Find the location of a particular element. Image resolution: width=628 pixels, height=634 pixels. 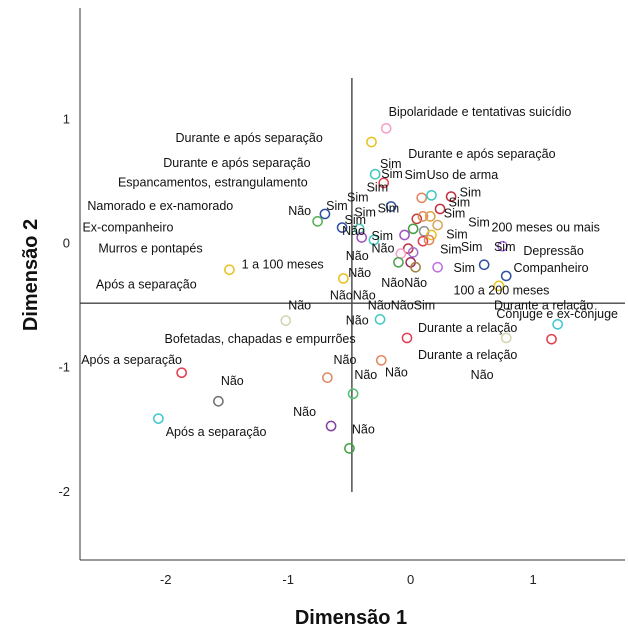

y-tick-label: 0 is located at coordinates (66, 243).